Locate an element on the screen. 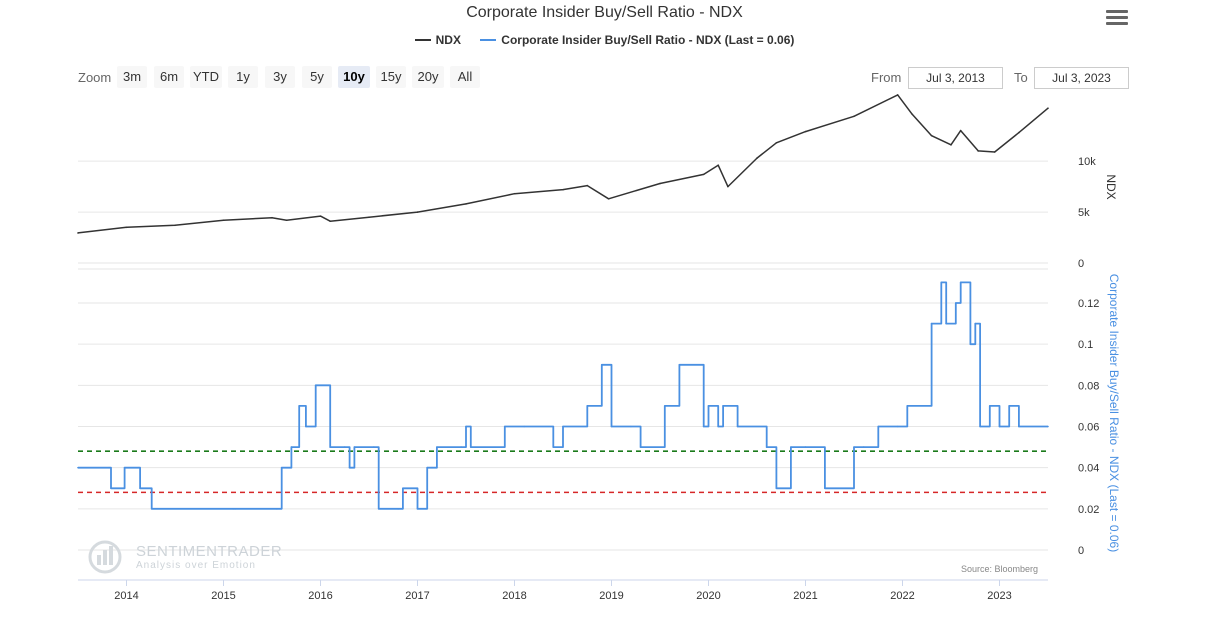 The height and width of the screenshot is (620, 1209). ratio-tick-label: 0.08 is located at coordinates (1088, 386).